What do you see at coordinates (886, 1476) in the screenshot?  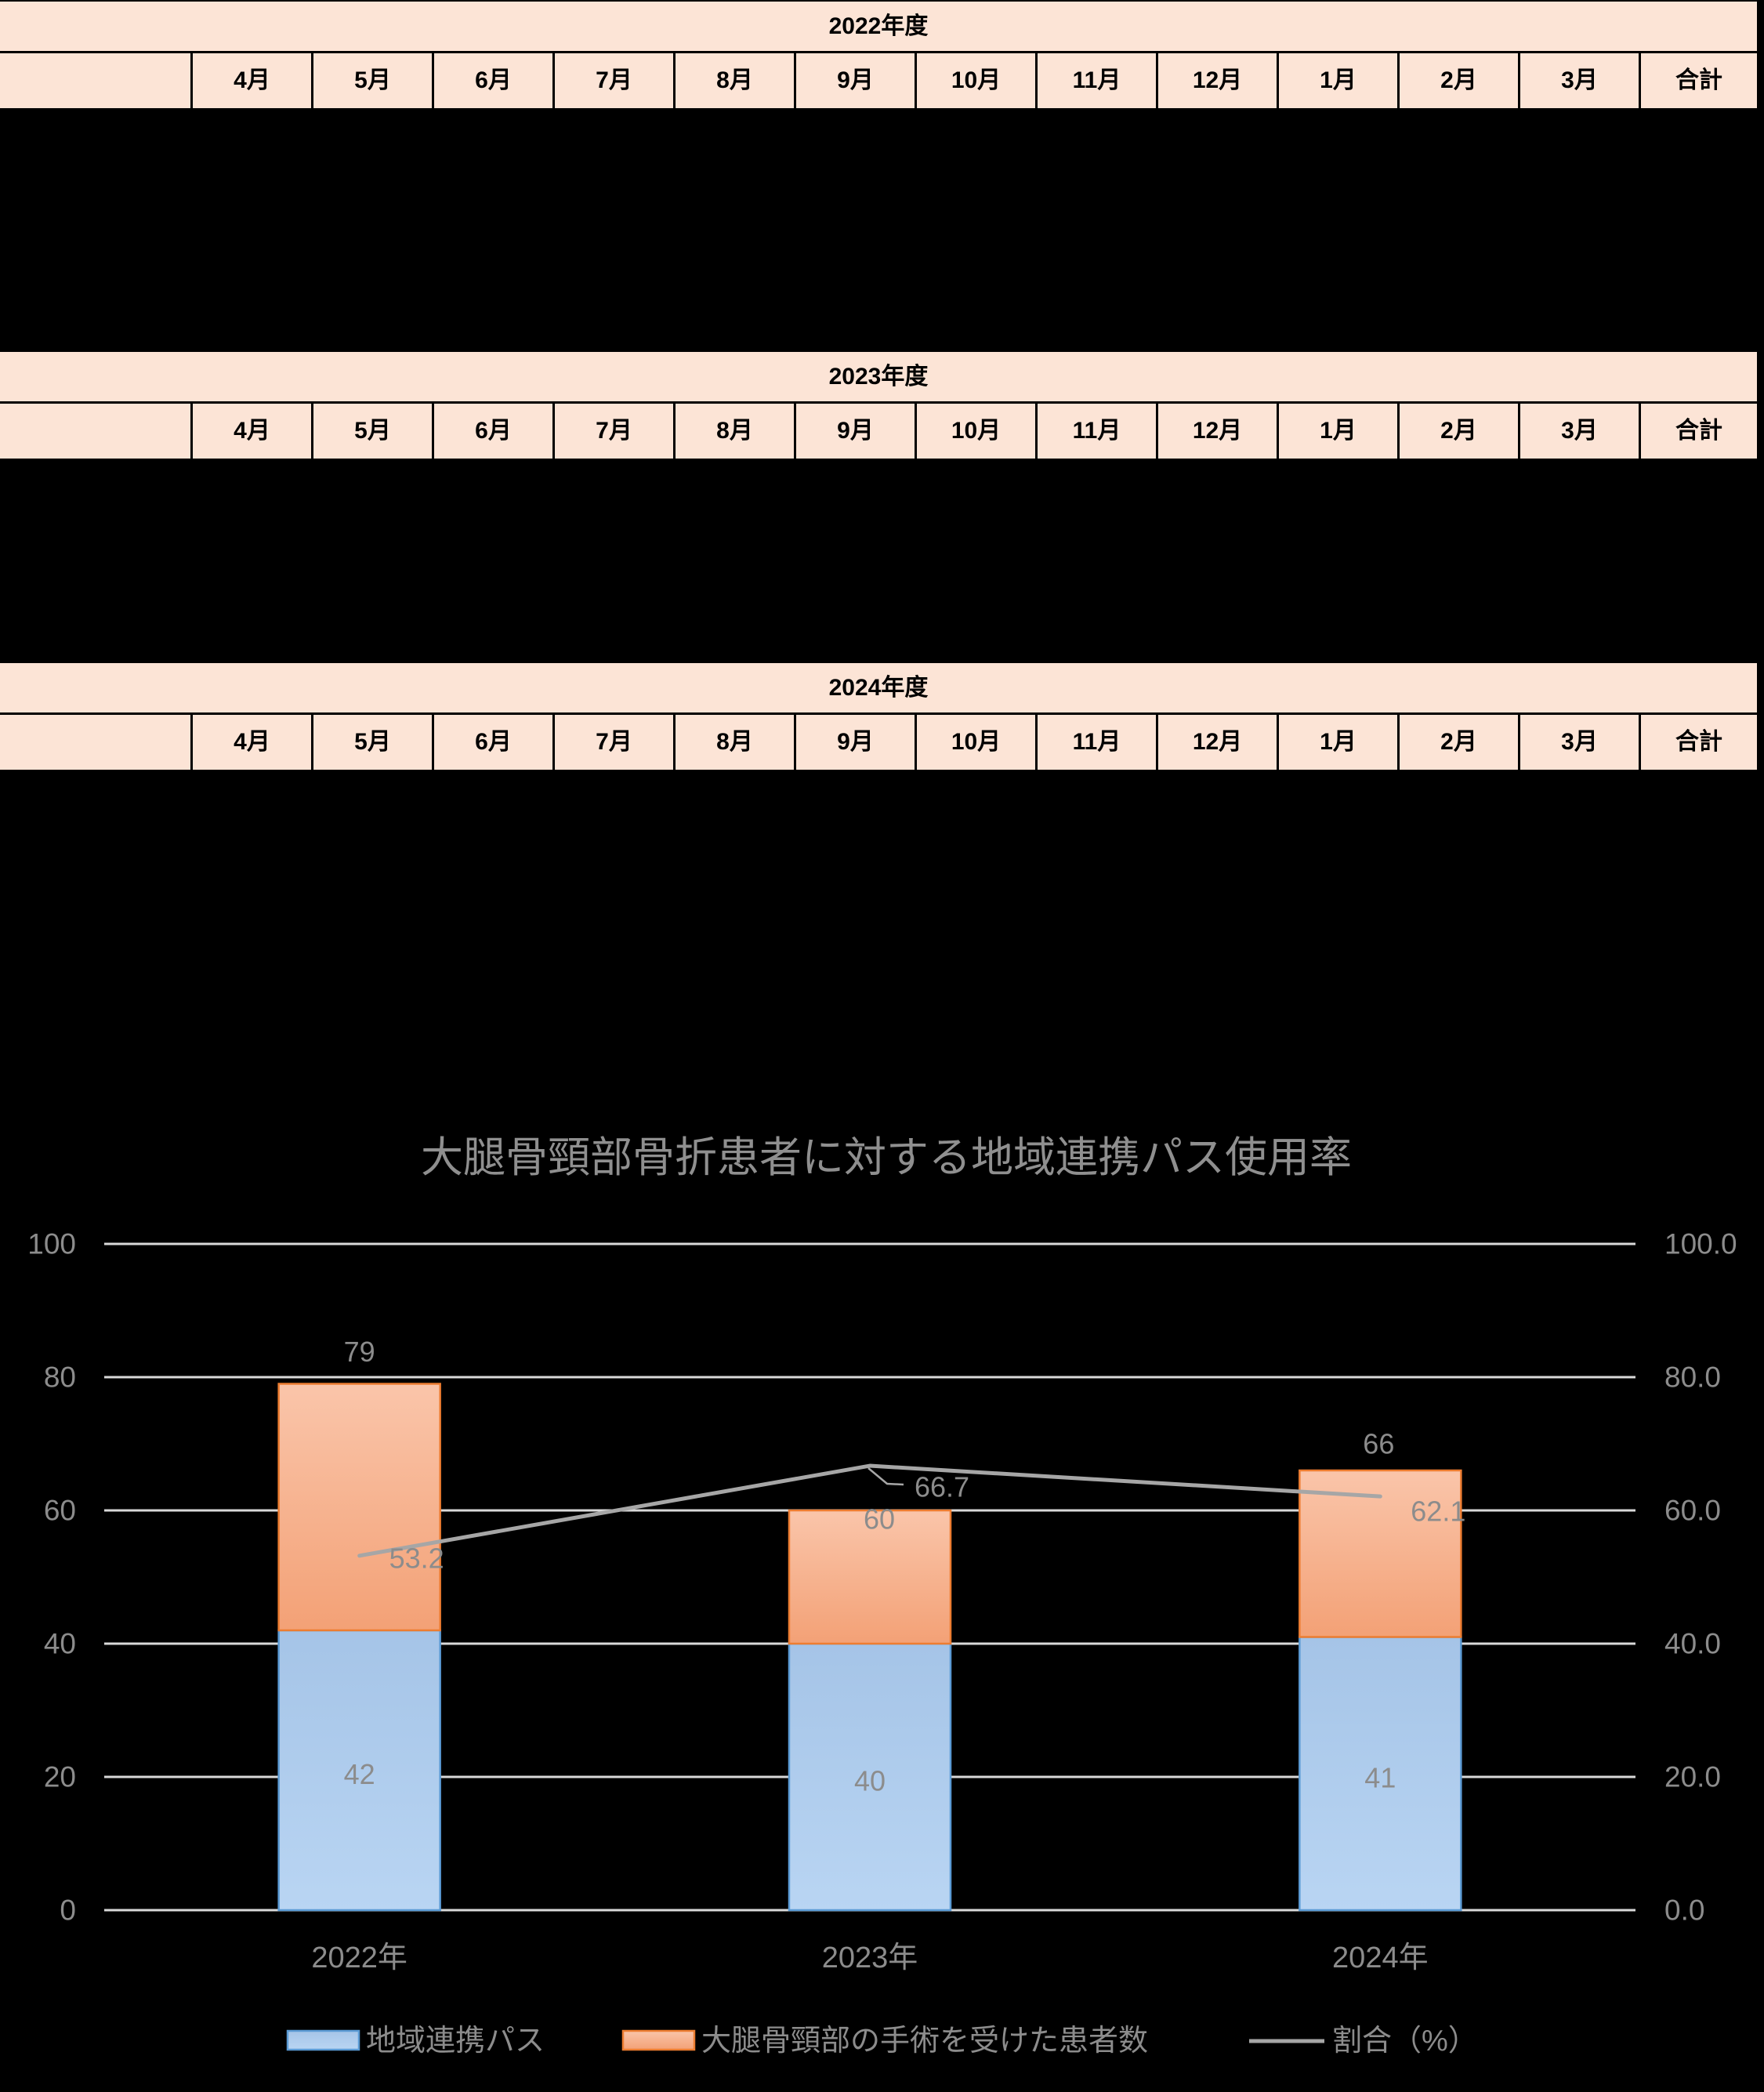 I see `ratio-label-leader` at bounding box center [886, 1476].